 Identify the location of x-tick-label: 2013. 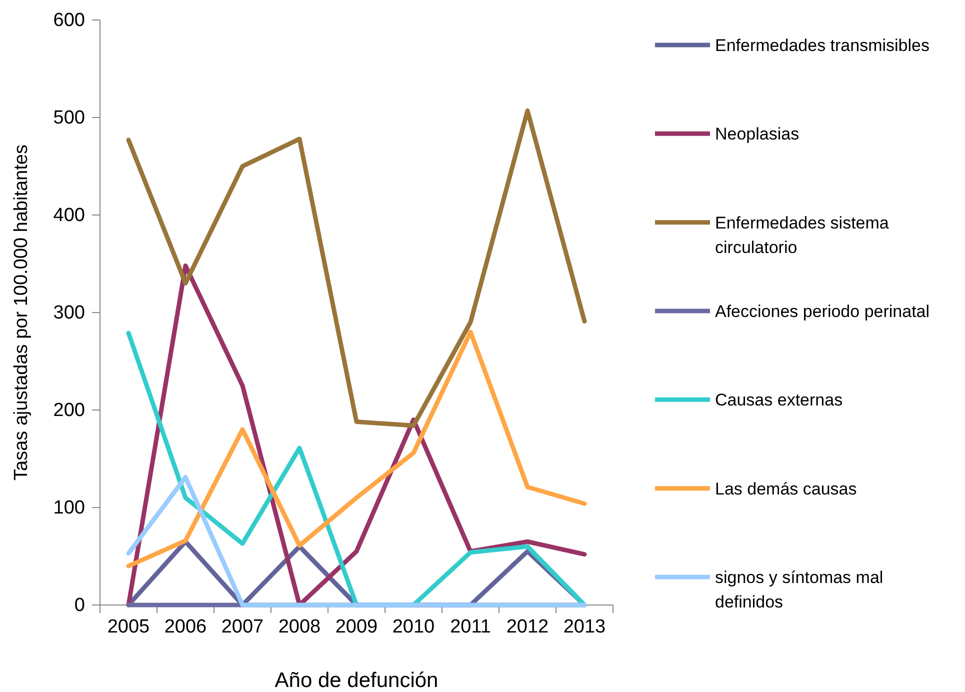
(584, 627).